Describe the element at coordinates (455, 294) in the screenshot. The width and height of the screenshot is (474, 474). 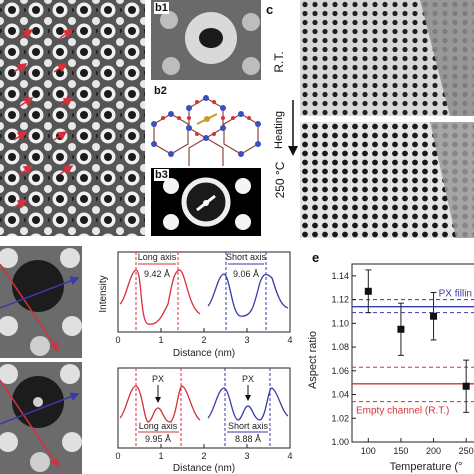
I see `reference-label-0: PX fillin` at that location.